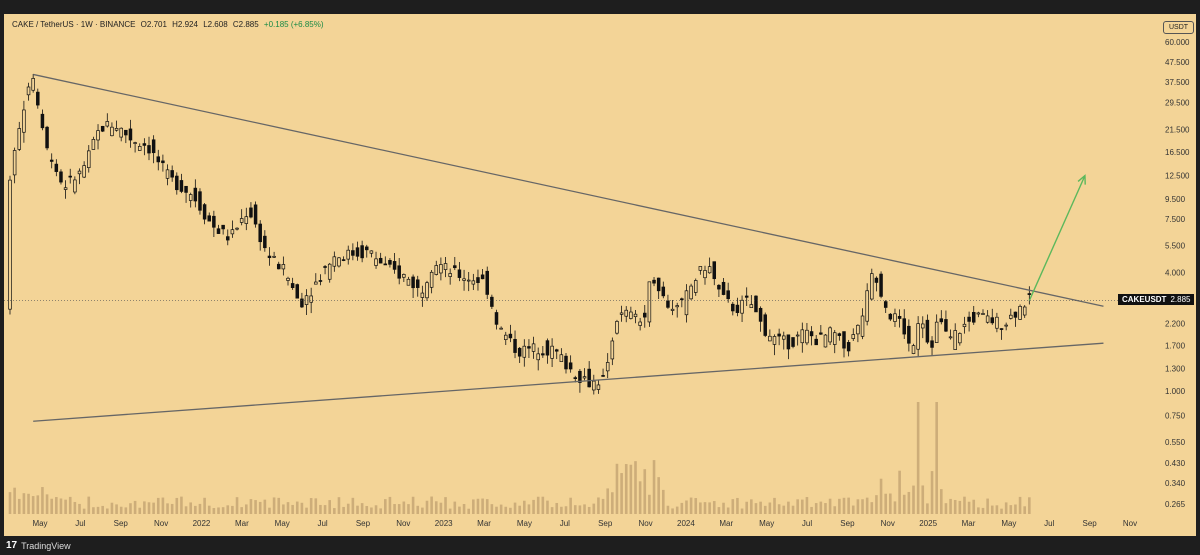 Image resolution: width=1200 pixels, height=555 pixels. Describe the element at coordinates (1175, 415) in the screenshot. I see `y-tick-label: 0.750` at that location.